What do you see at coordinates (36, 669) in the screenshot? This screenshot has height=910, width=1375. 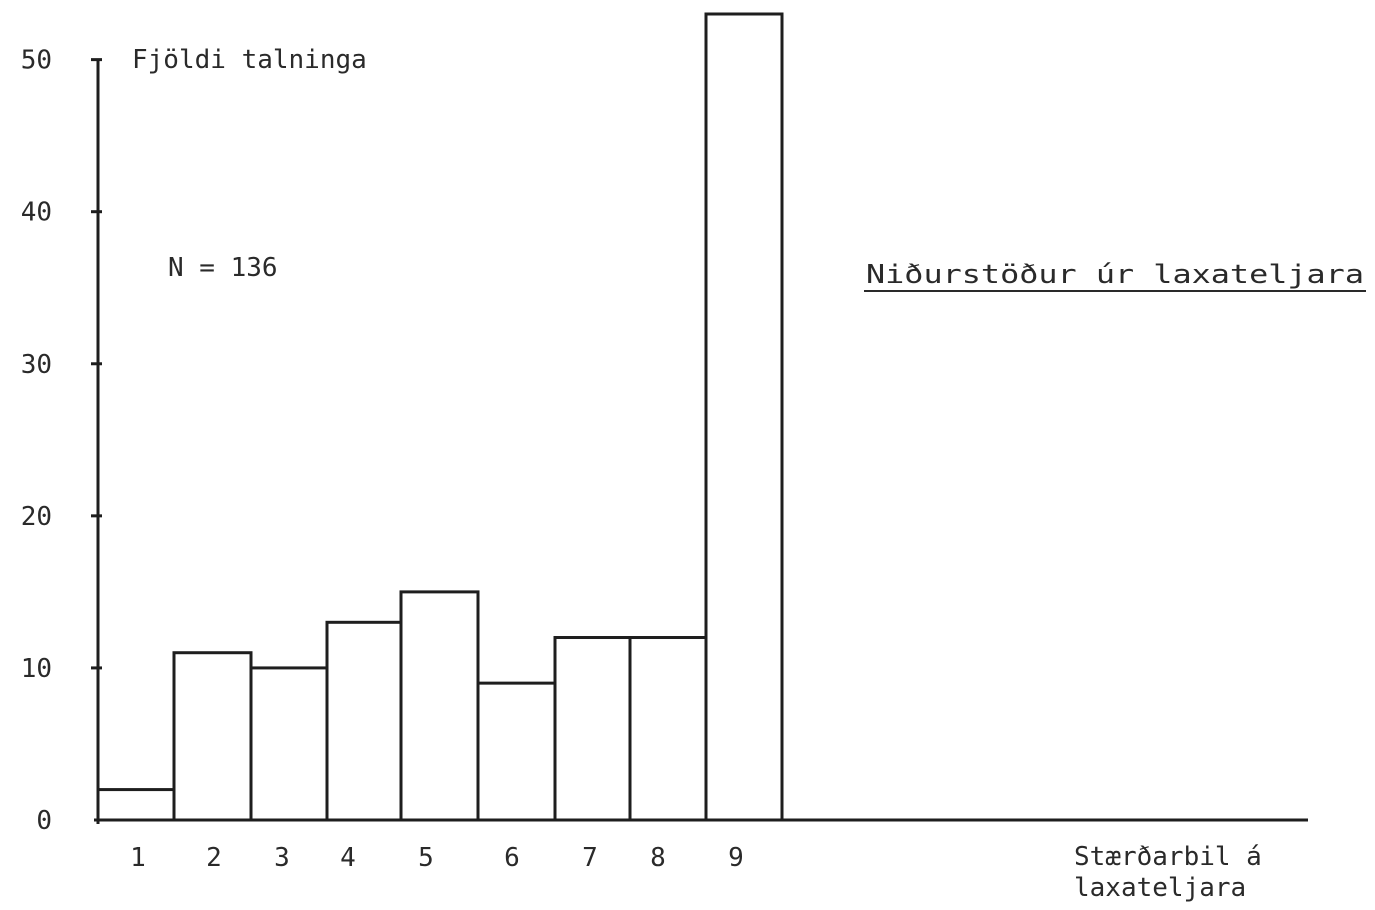 I see `y-tick-label-10: 10` at bounding box center [36, 669].